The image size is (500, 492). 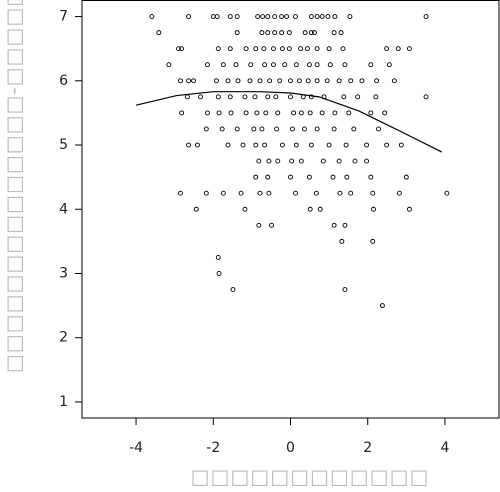 What do you see at coordinates (63, 338) in the screenshot?
I see `y-tick-label: 2` at bounding box center [63, 338].